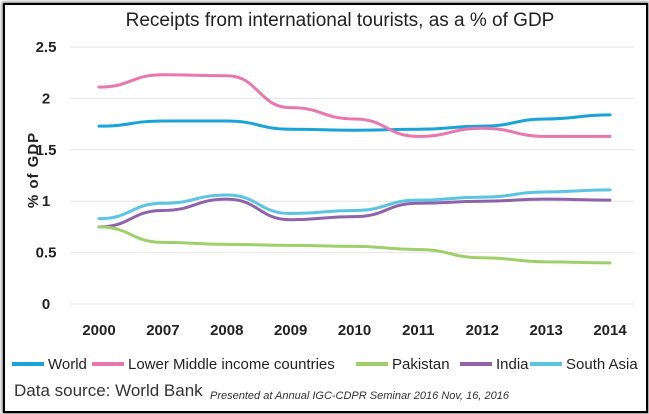 The image size is (649, 414). Describe the element at coordinates (354, 105) in the screenshot. I see `series-line-lower-middle-income-countries` at that location.